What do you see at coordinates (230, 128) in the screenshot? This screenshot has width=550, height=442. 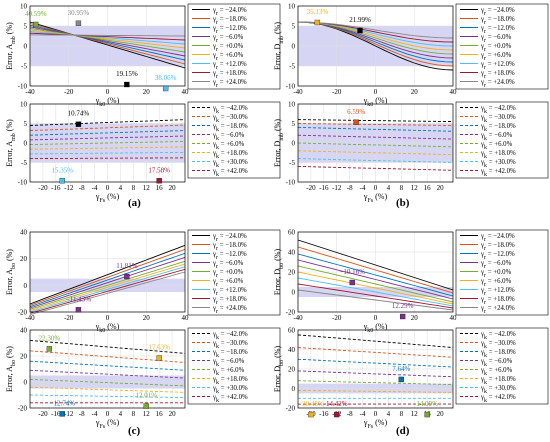 I see `legend-entry: γk = −18.0%` at bounding box center [230, 128].